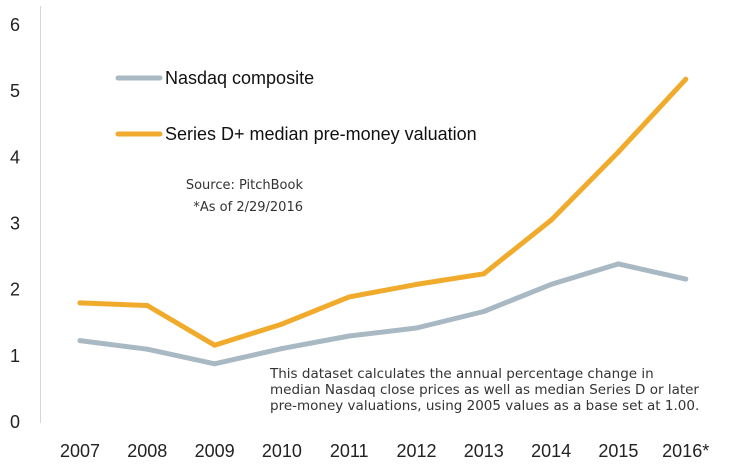 This screenshot has width=745, height=475. I want to click on y-tick-label: 1, so click(15, 356).